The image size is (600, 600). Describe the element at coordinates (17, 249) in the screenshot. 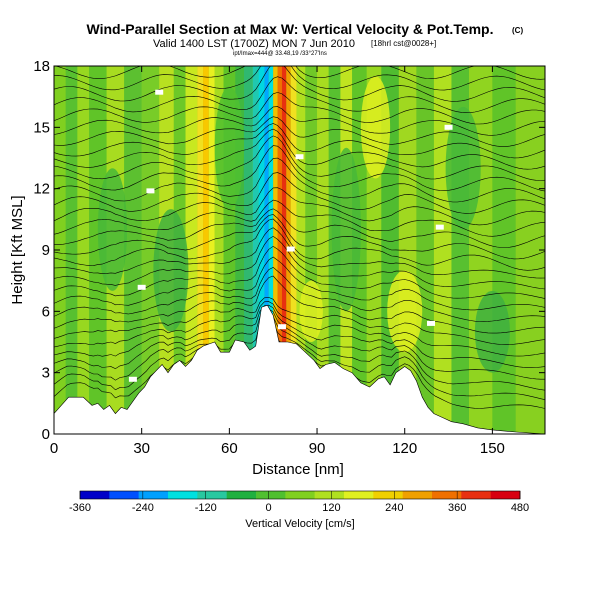

I see `y-axis-label: Height [Kft MSL]` at that location.